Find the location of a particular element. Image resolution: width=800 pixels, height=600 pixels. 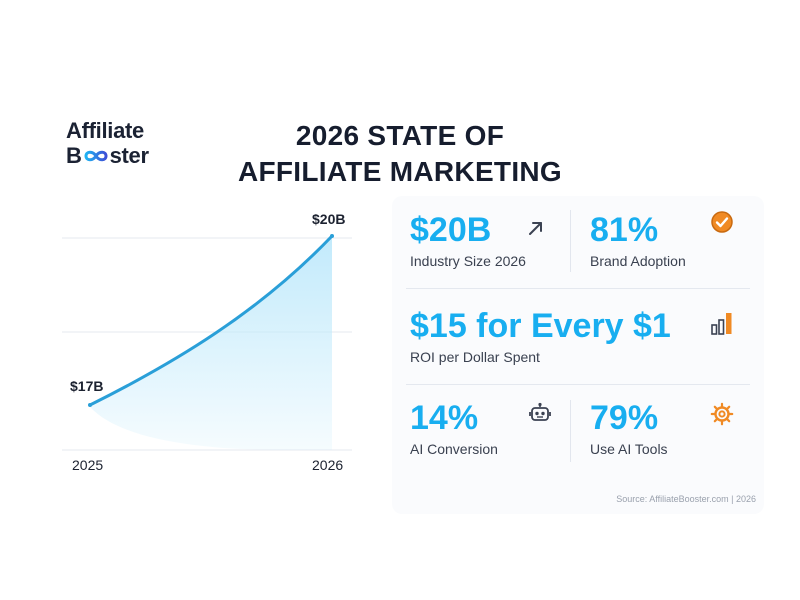

arrow-up-right-icon is located at coordinates (535, 228).